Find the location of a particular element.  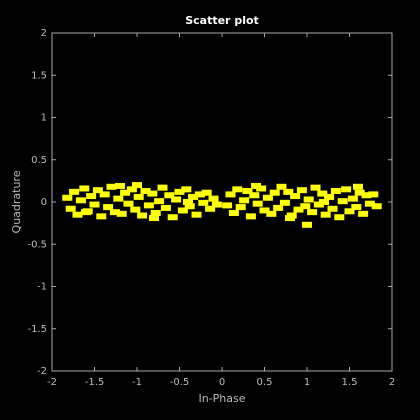

x-tick-label: 2 is located at coordinates (392, 382).